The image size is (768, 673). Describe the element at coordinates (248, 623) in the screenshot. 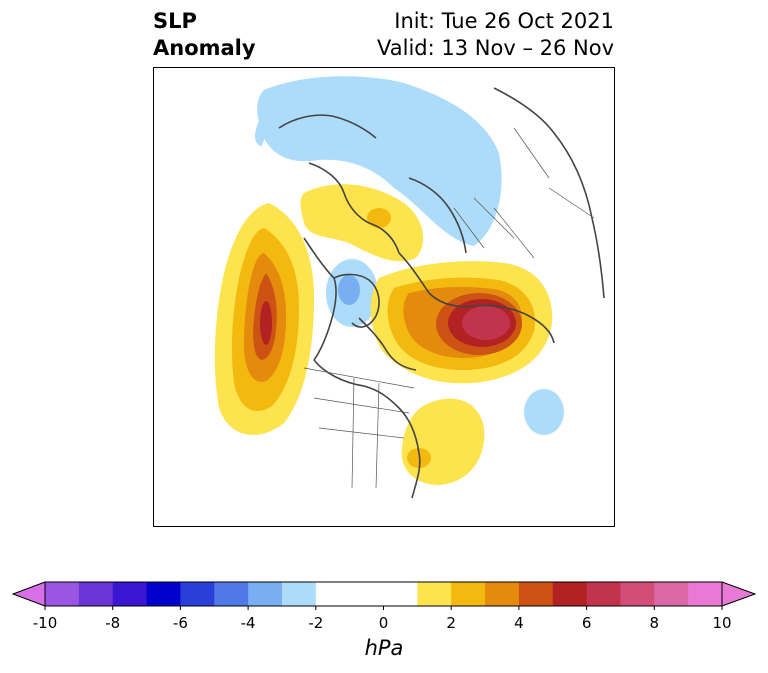

I see `colorbar-tick-label: -4` at that location.